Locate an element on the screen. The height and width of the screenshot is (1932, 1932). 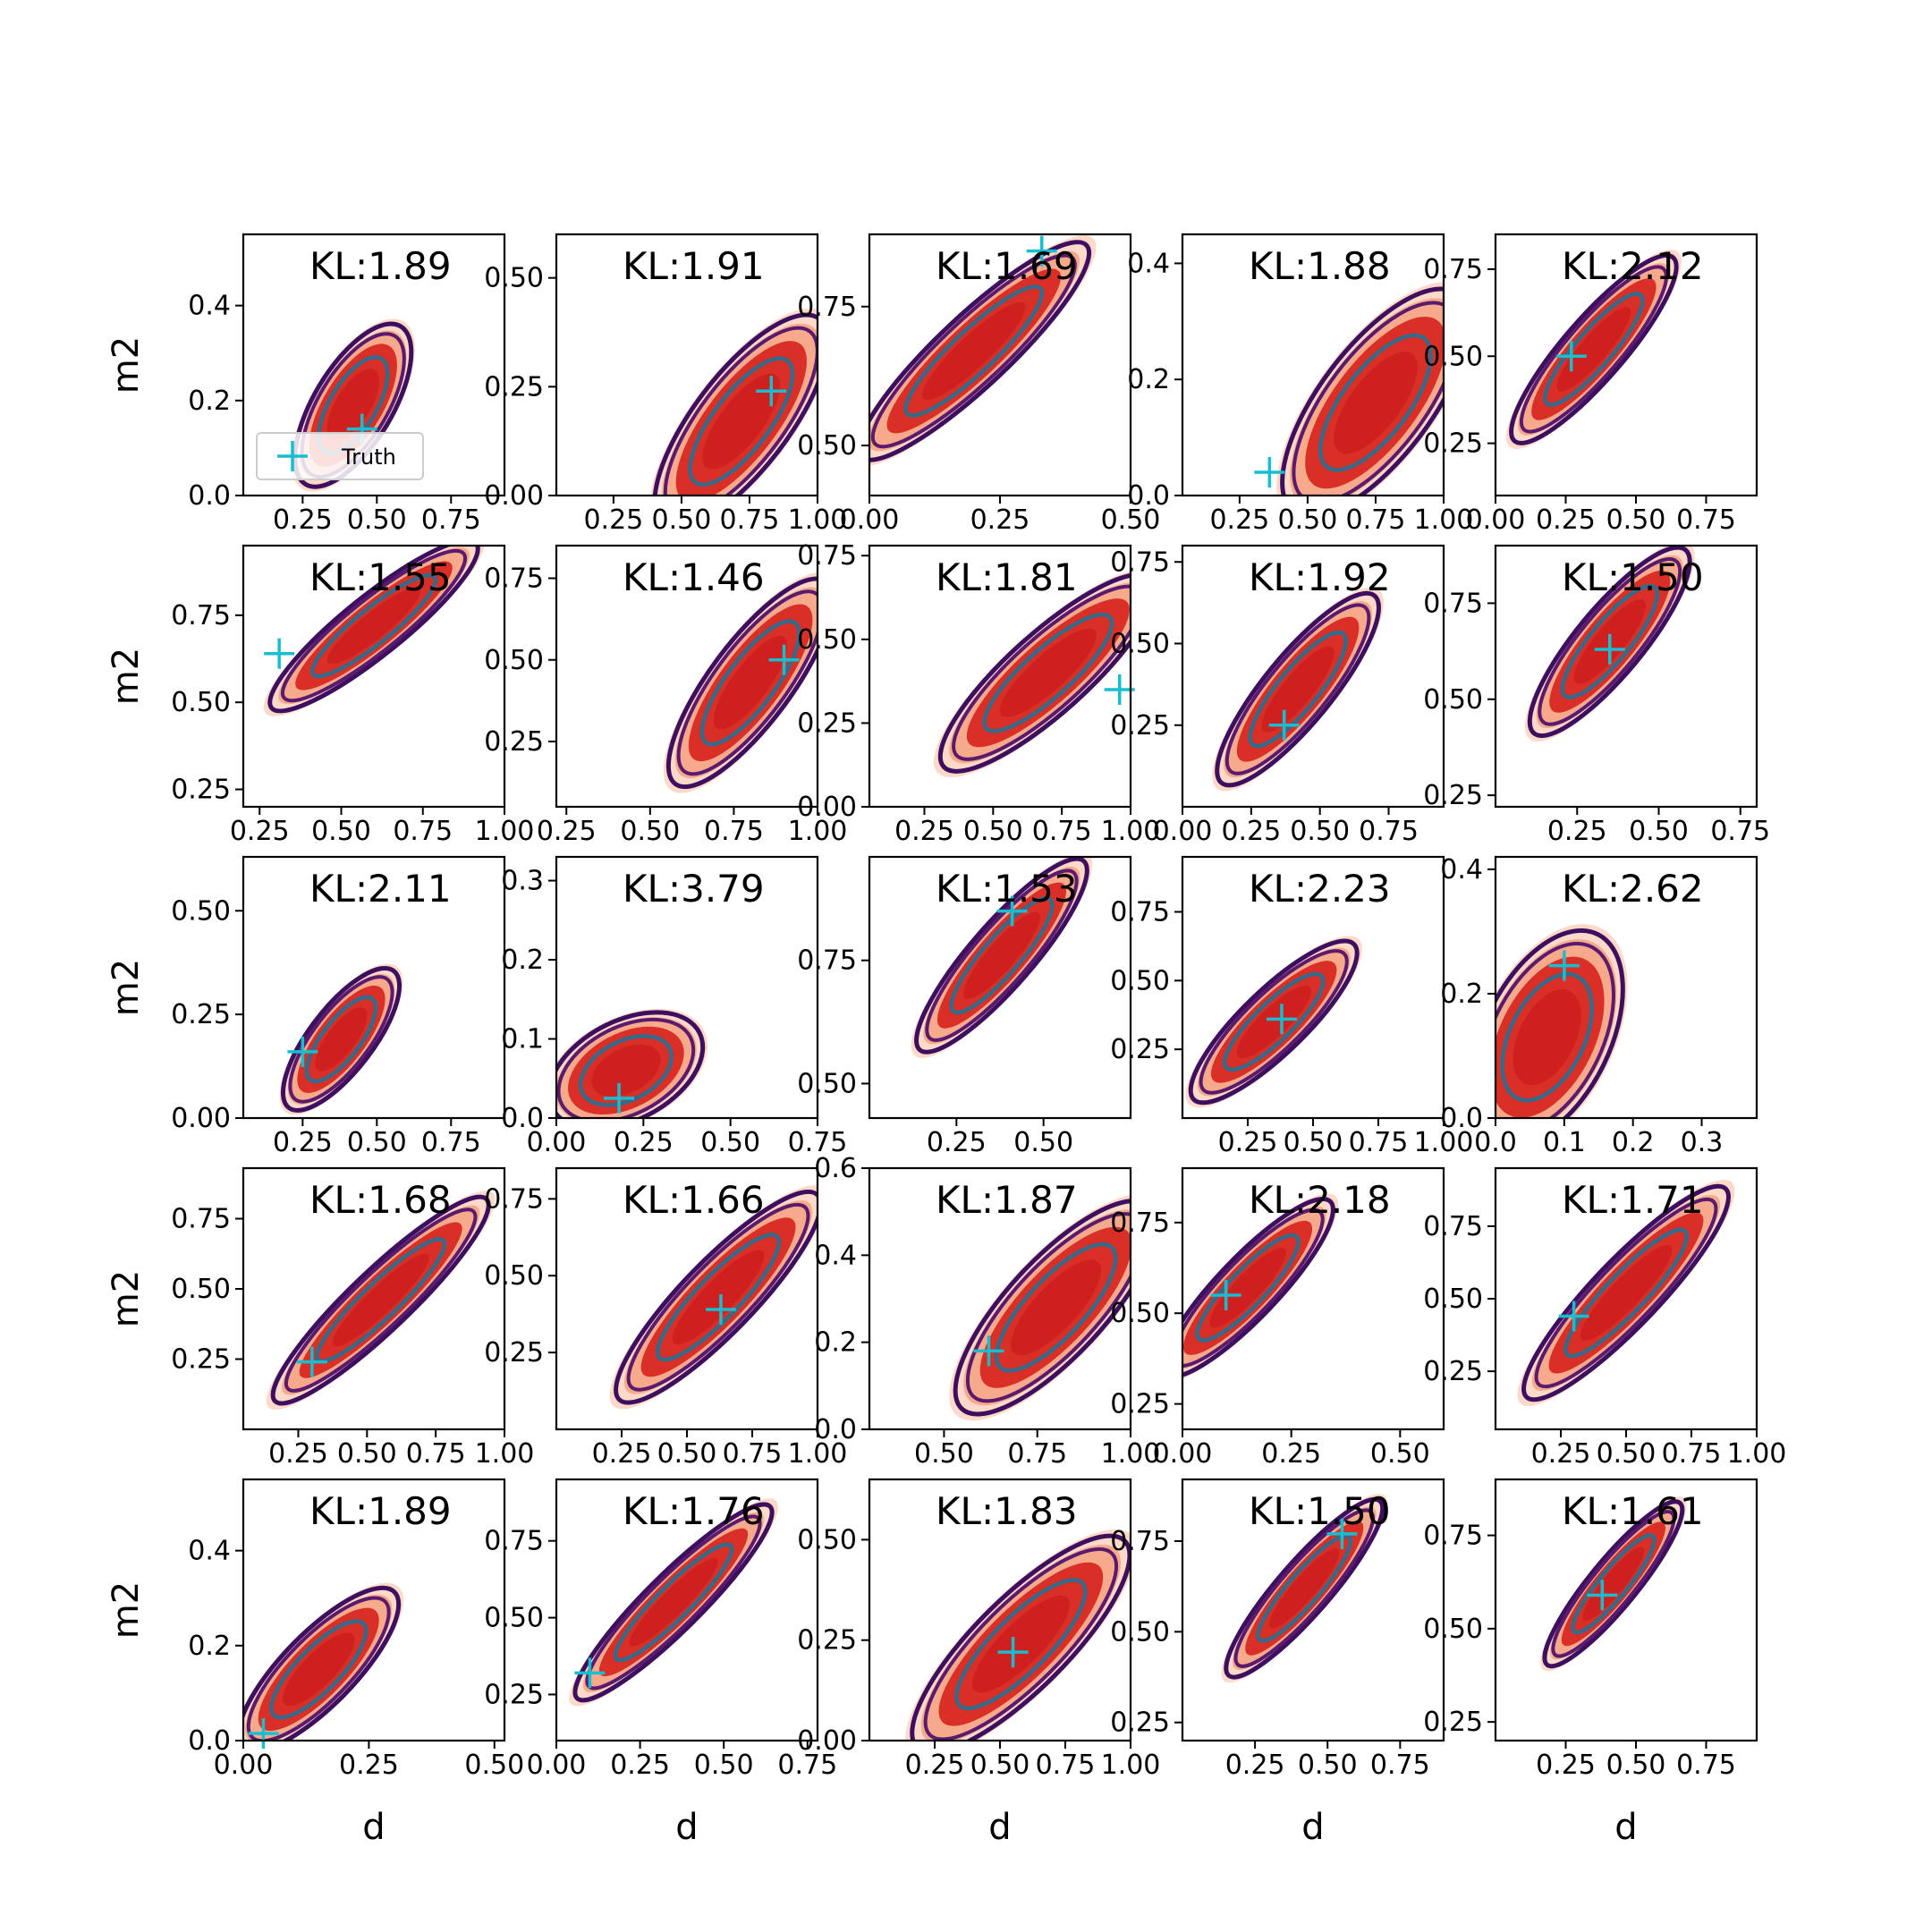
subplot-24: 0.25 0.50 0.75 0.25 0.50 0.75 KL:1.50 d is located at coordinates (1277, 1663).